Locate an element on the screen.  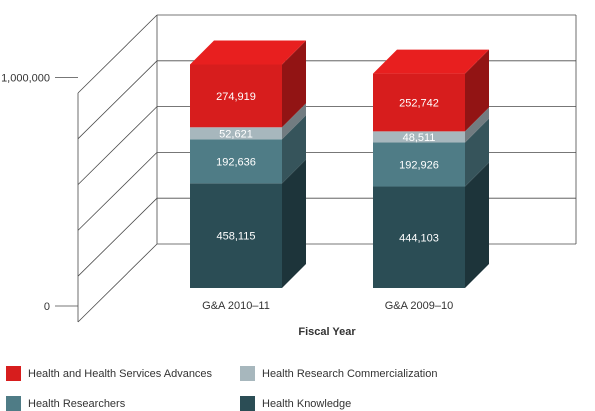
data-label: 192,926 is located at coordinates (419, 165).